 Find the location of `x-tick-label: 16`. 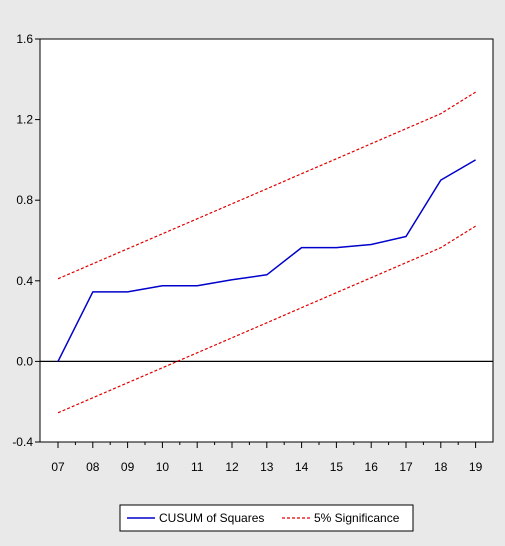

x-tick-label: 16 is located at coordinates (372, 467).